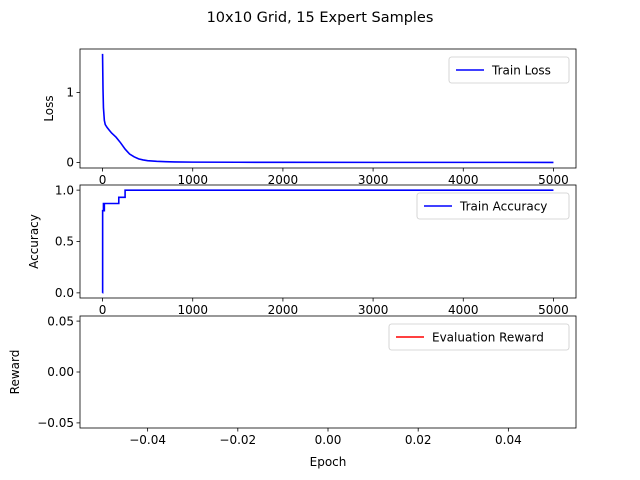 The height and width of the screenshot is (480, 640). I want to click on y-axis-label: Accuracy, so click(34, 241).